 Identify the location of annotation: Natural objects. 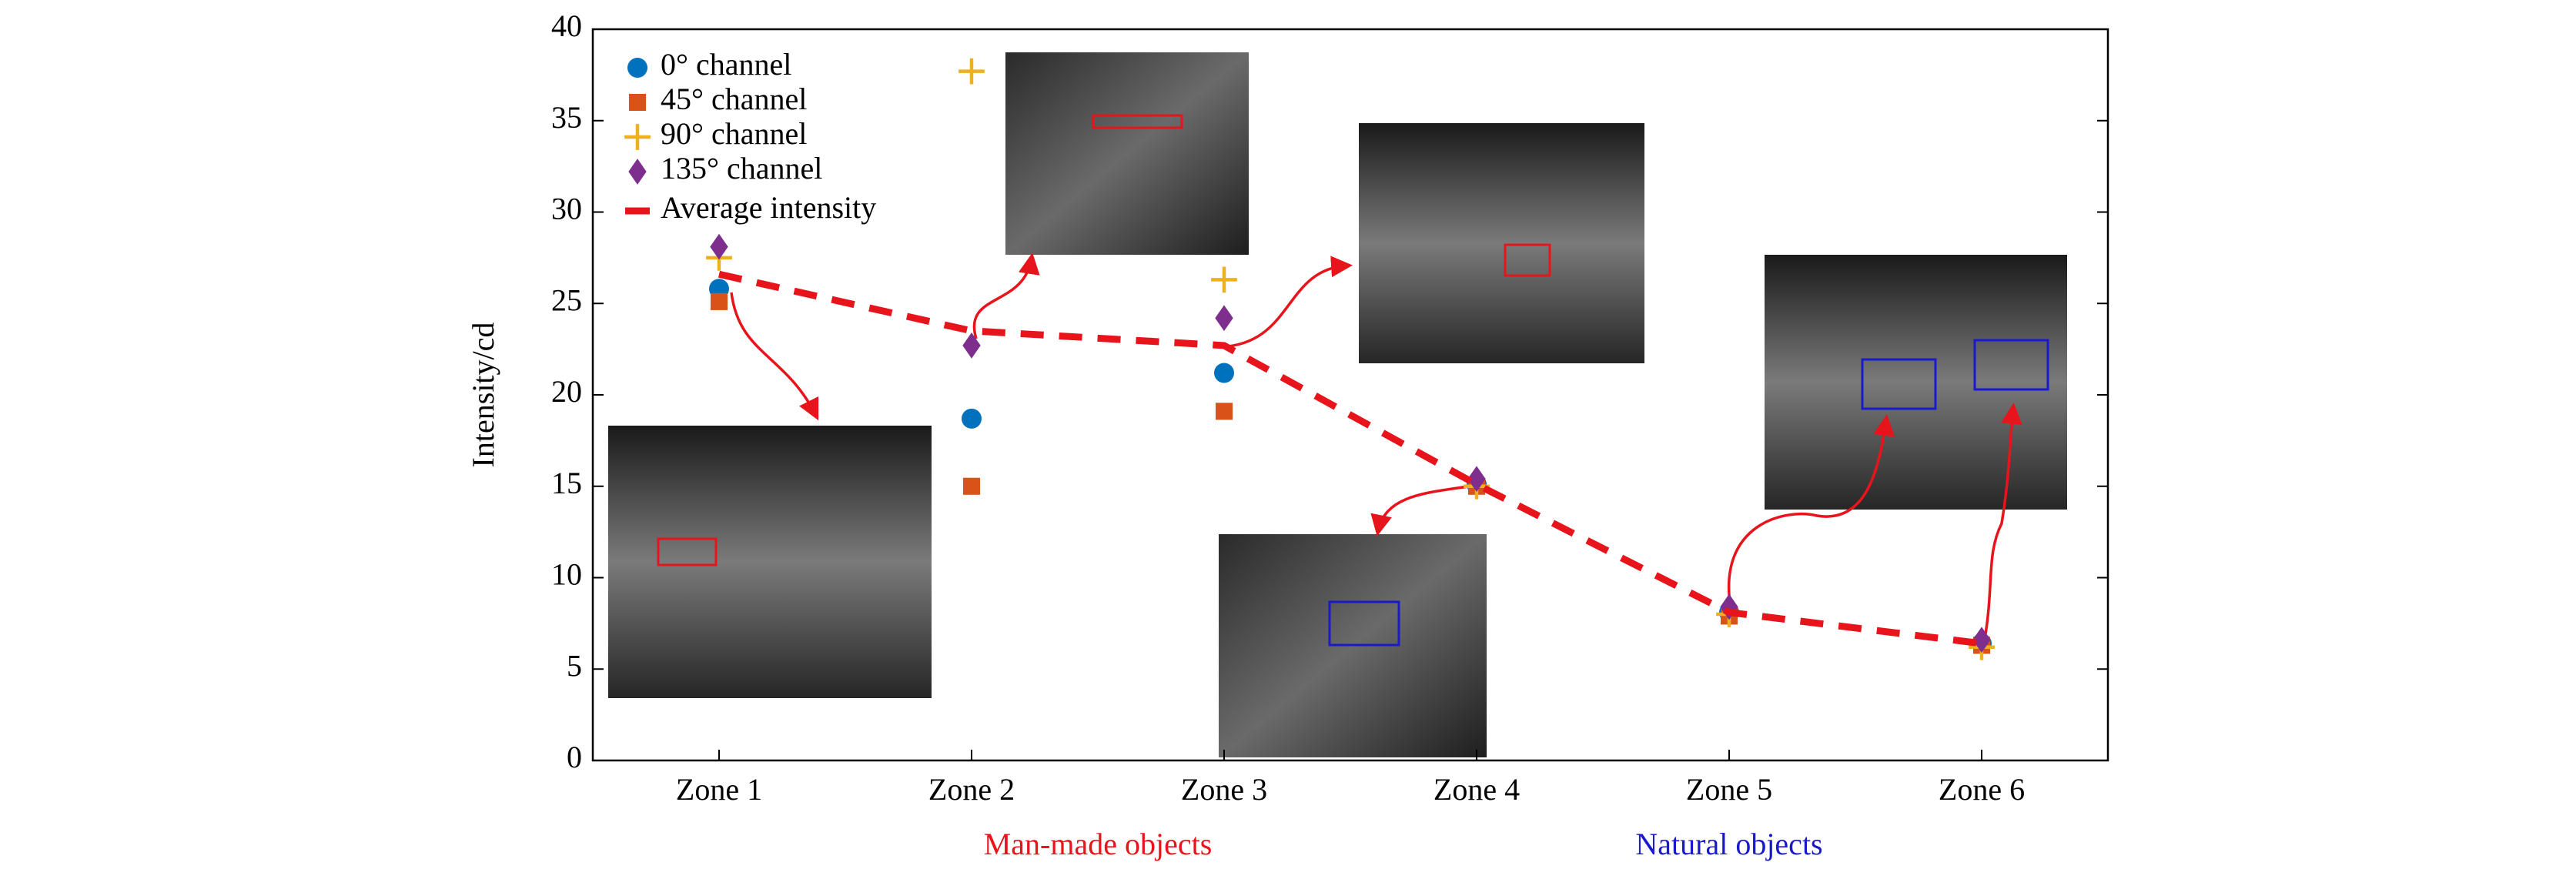
(1728, 844).